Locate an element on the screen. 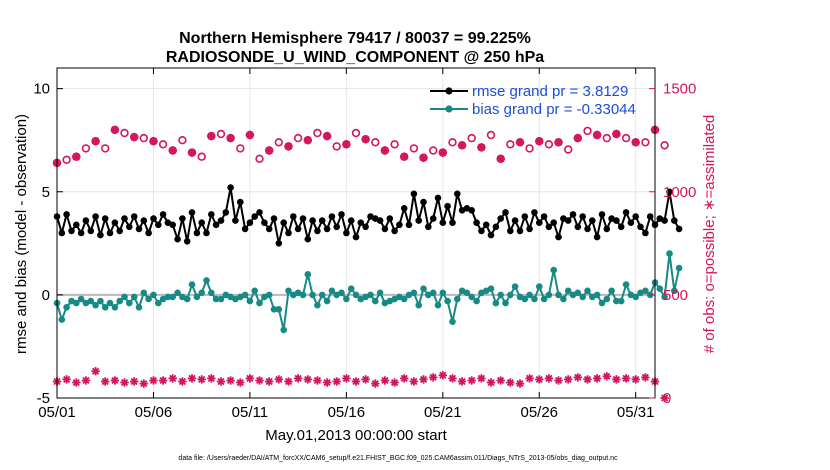 This screenshot has height=470, width=830. y-tick-label-3: 10 is located at coordinates (41, 89).